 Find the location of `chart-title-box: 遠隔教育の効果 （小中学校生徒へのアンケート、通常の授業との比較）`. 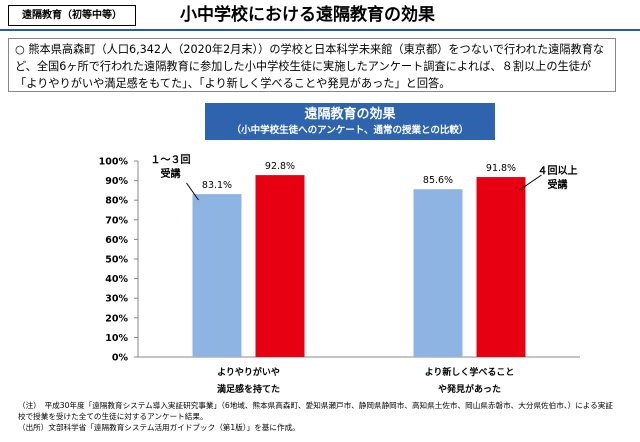

chart-title-box: 遠隔教育の効果 （小中学校生徒へのアンケート、通常の授業との比較） is located at coordinates (350, 121).